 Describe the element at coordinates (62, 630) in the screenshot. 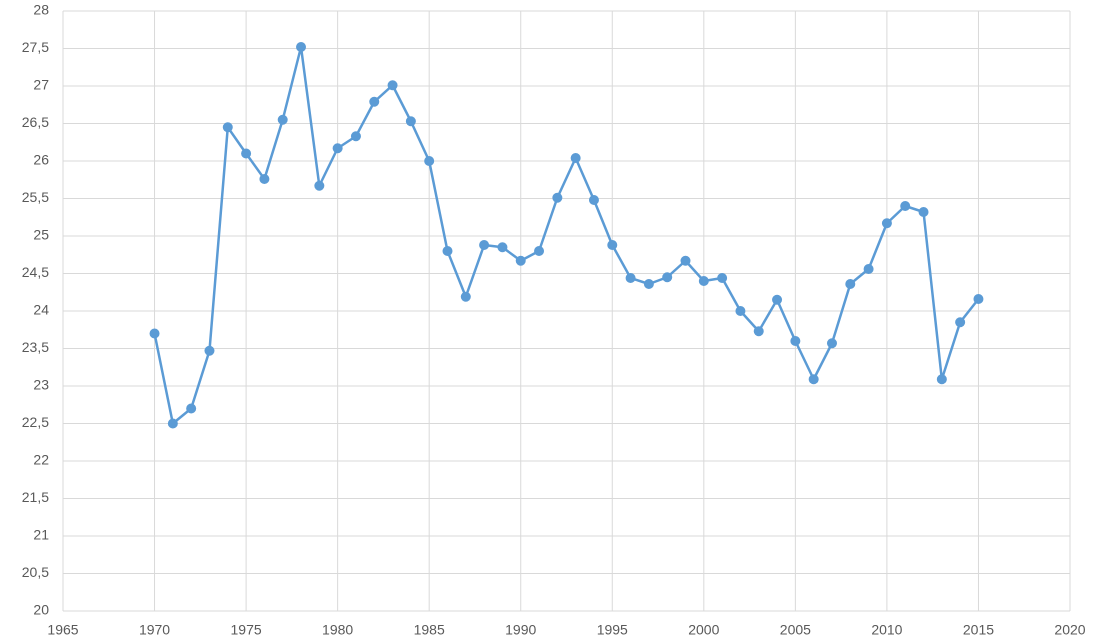

I see `x-tick-label: 1965` at that location.